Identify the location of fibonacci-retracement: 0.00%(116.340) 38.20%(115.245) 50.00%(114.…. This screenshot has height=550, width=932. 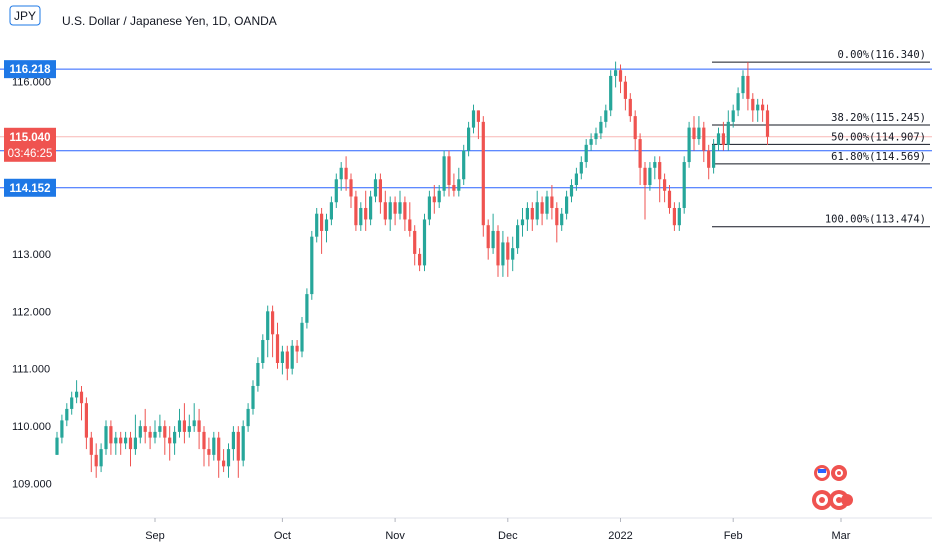
(821, 138).